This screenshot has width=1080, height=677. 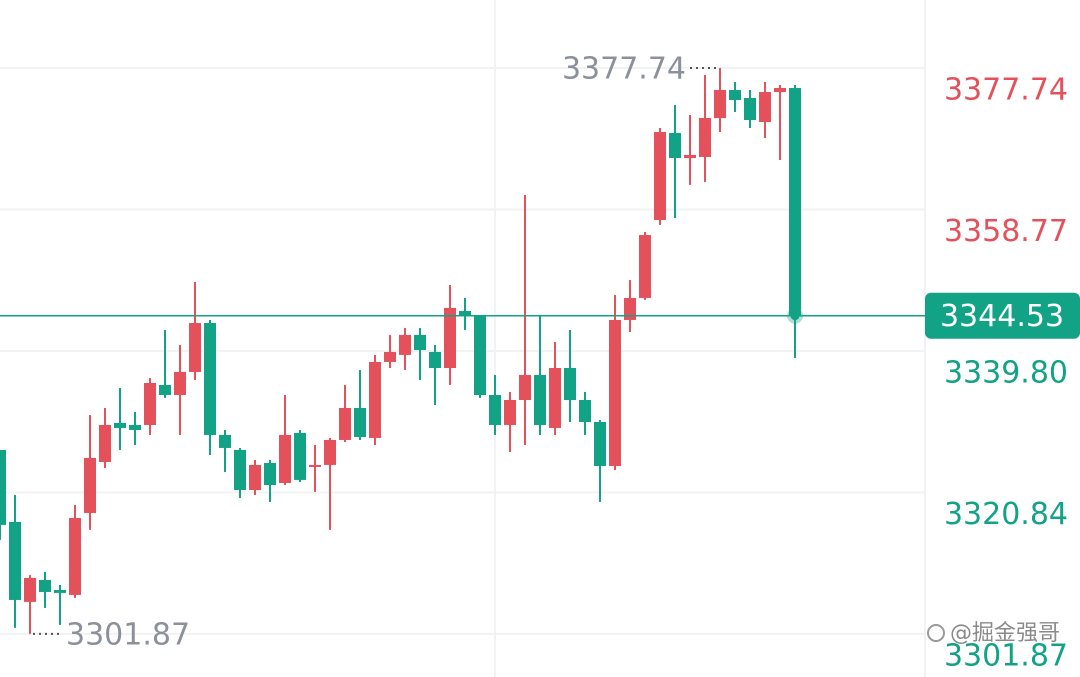 I want to click on last-price-dot-core, so click(x=795, y=316).